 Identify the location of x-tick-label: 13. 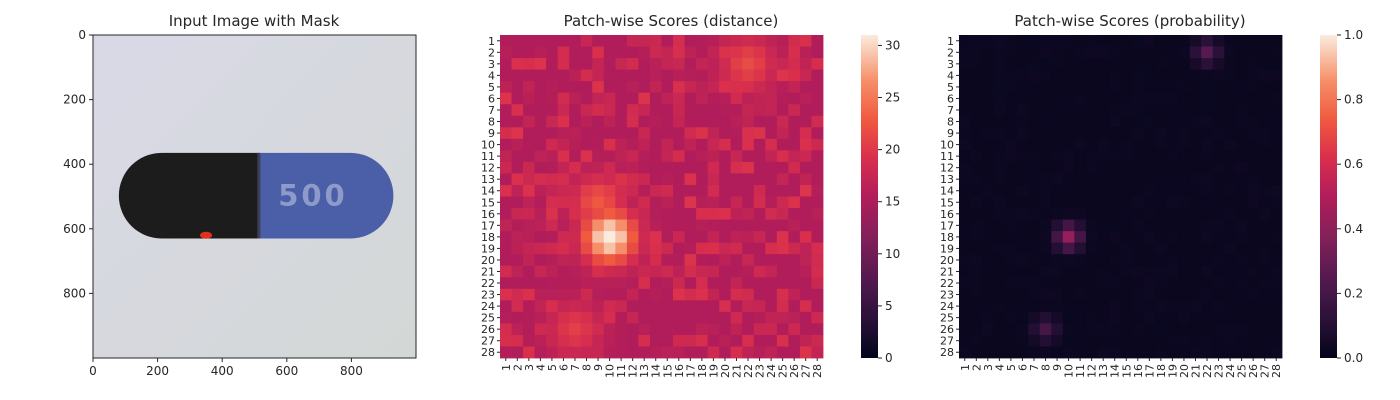
(1103, 371).